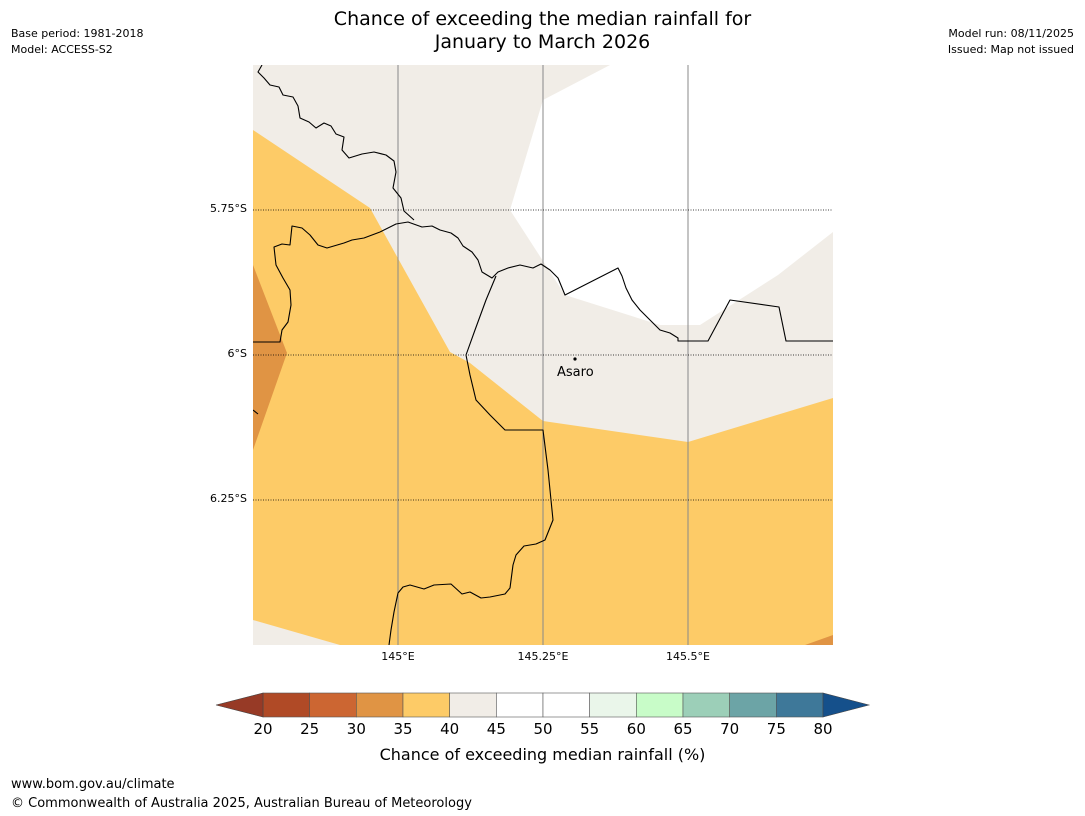 This screenshot has width=1085, height=816. Describe the element at coordinates (403, 729) in the screenshot. I see `colorbar-tick-35: 35` at that location.